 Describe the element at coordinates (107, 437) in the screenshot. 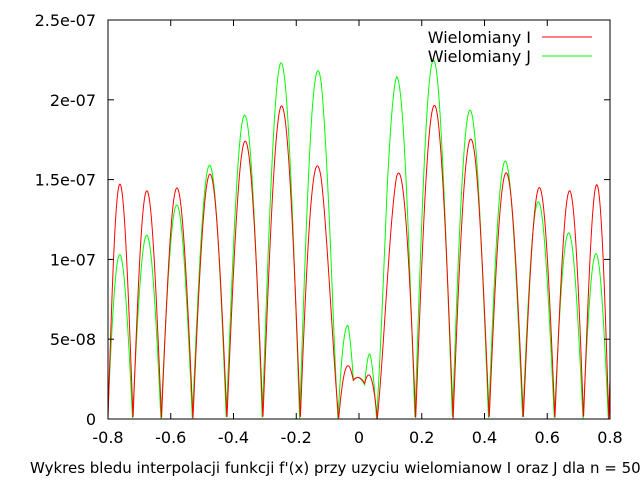

I see `x-tick-label: -0.8` at that location.